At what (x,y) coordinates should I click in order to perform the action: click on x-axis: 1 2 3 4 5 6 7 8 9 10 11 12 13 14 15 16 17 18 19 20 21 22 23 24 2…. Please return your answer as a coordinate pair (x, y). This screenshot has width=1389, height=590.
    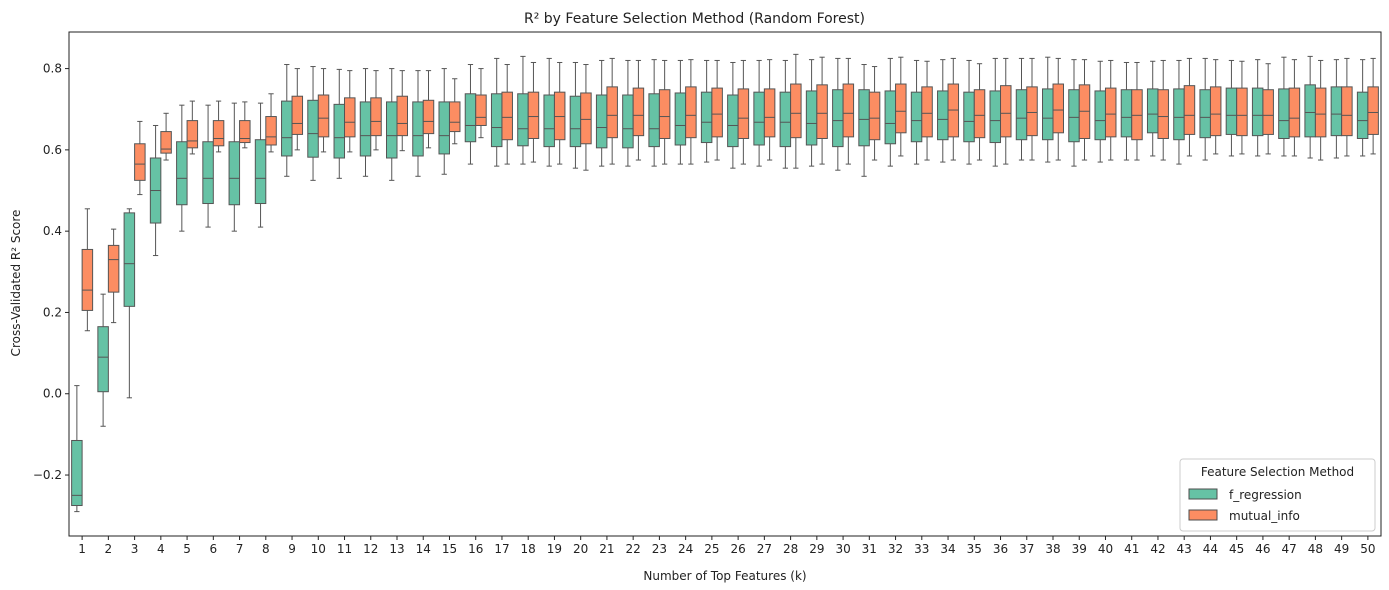
    Looking at the image, I should click on (727, 546).